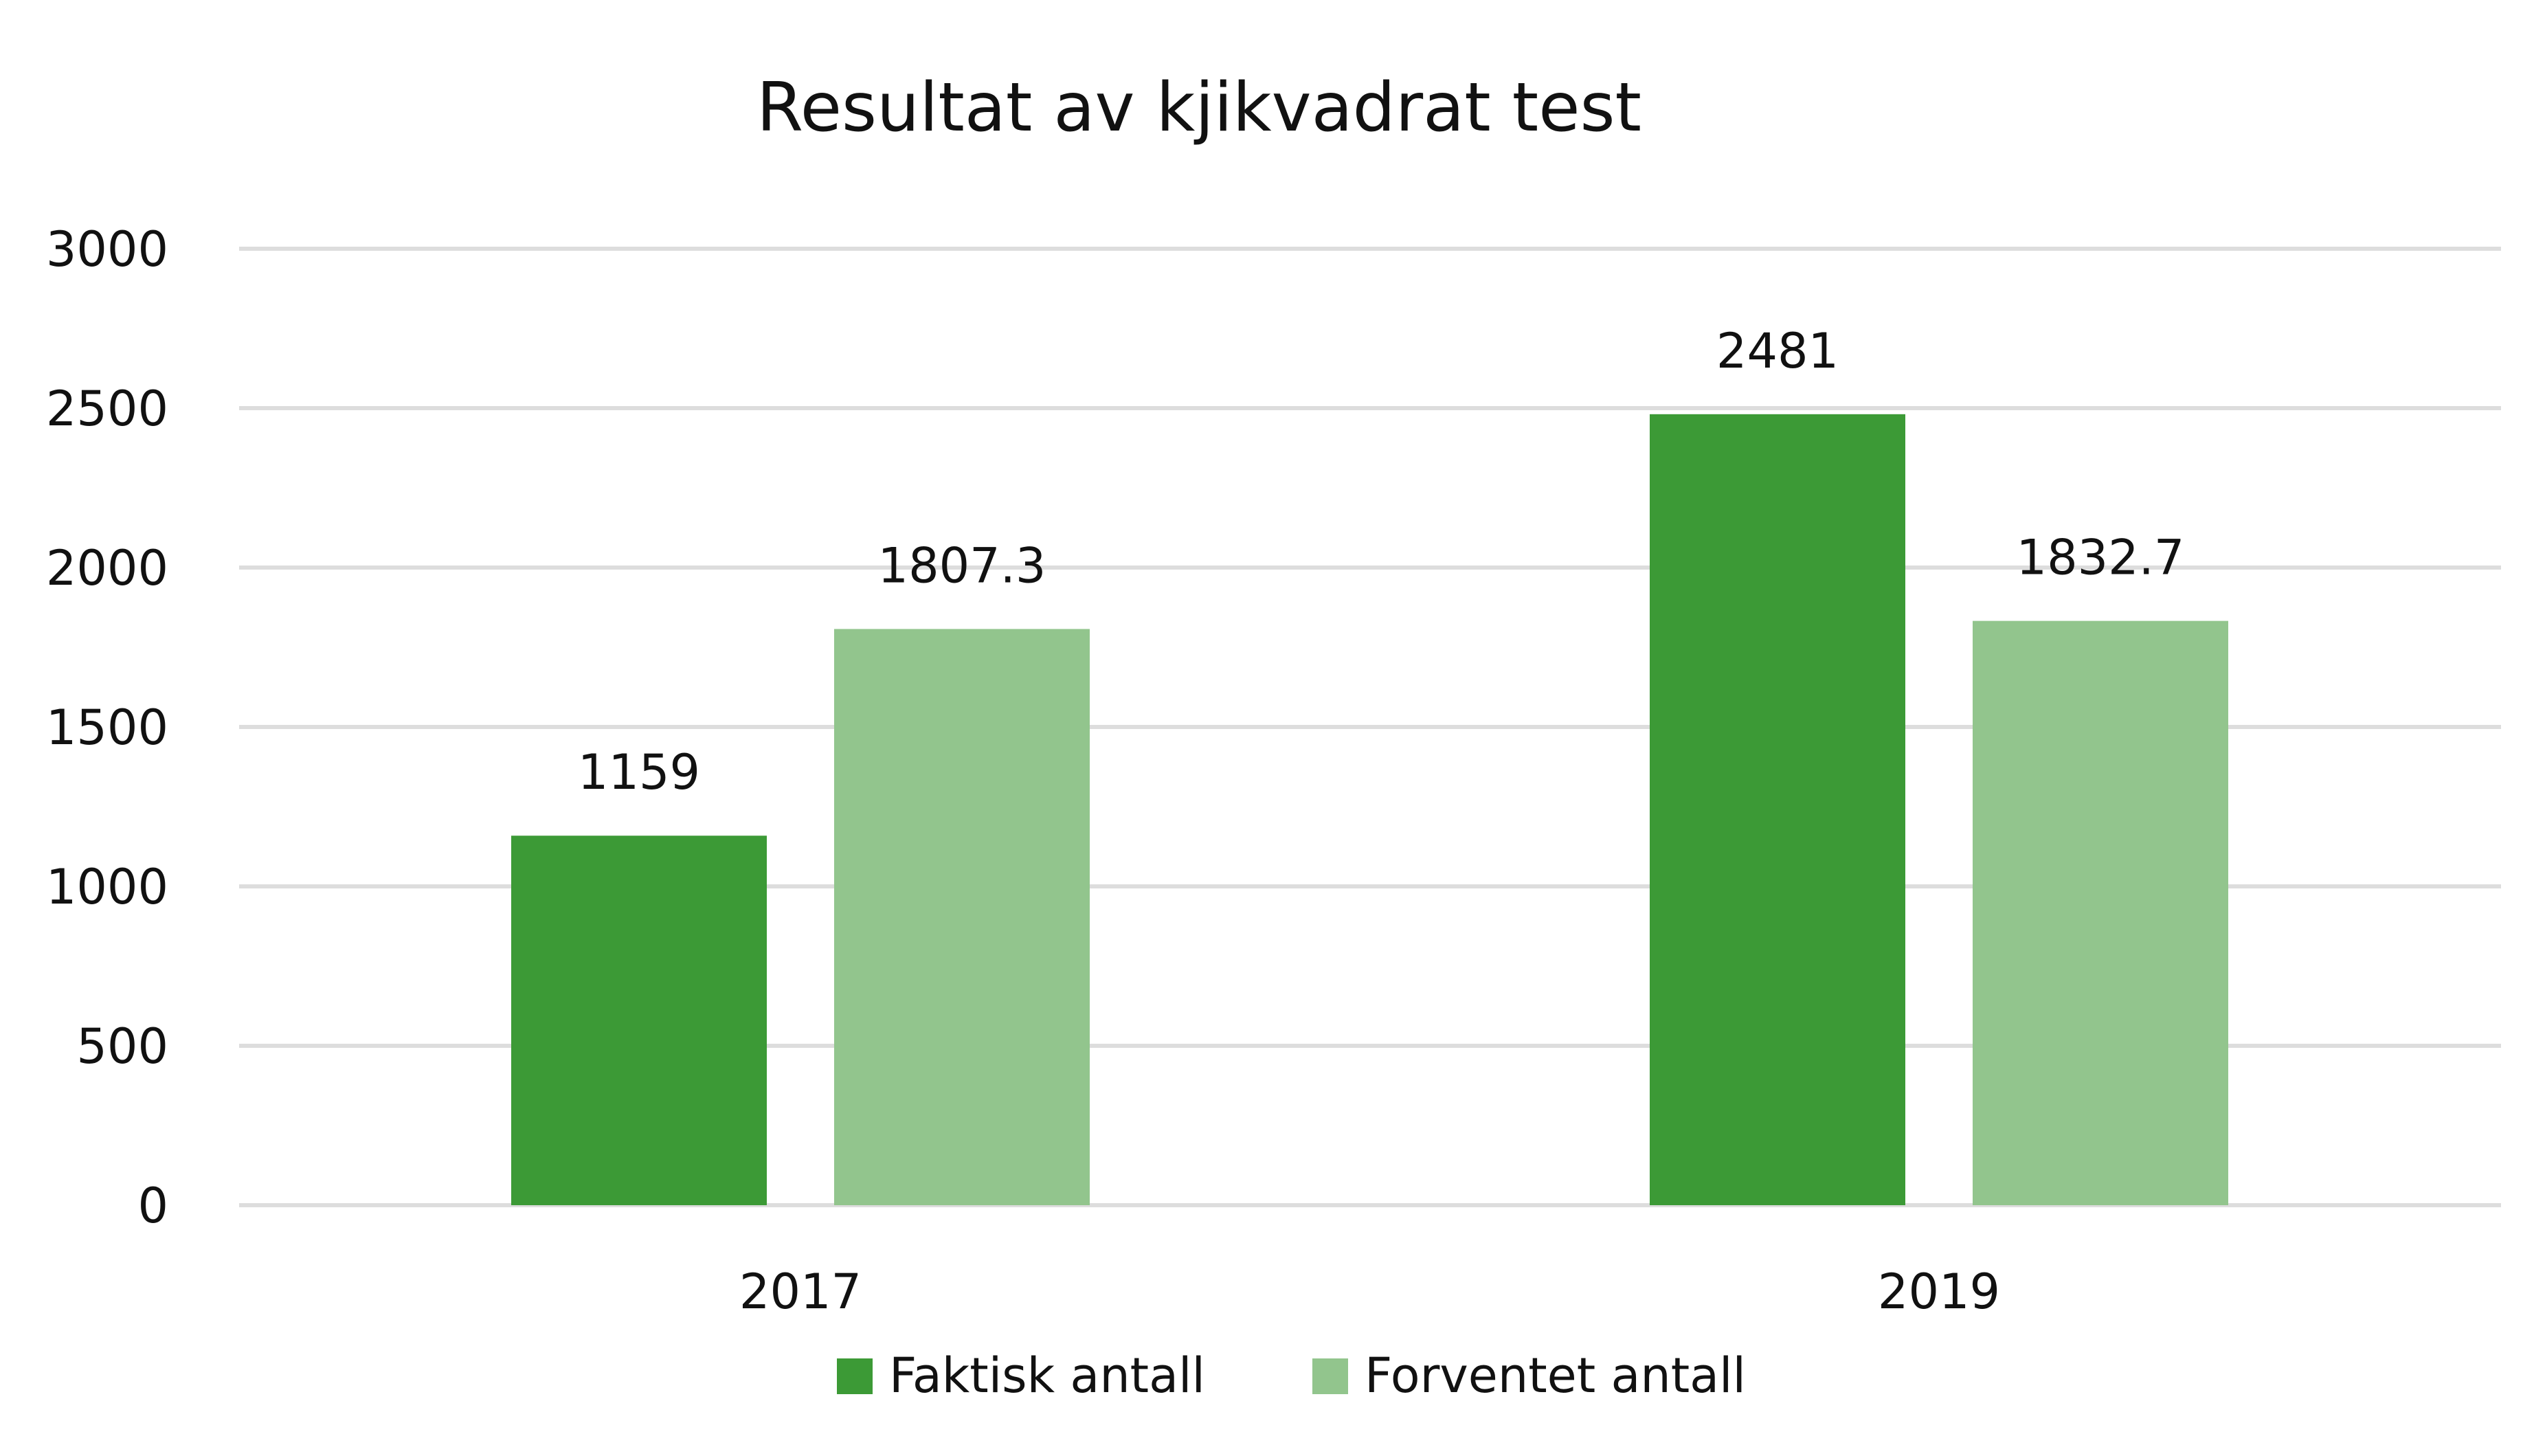 The width and height of the screenshot is (2545, 1456). Describe the element at coordinates (1555, 1375) in the screenshot. I see `legend-label: Forventet antall` at that location.